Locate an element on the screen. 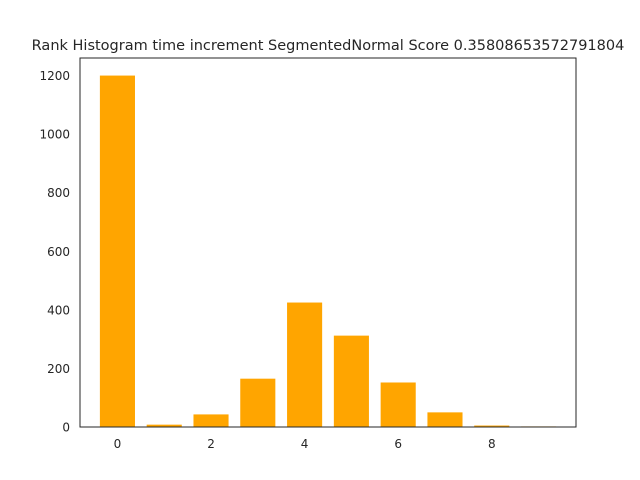 The height and width of the screenshot is (480, 640). x-tick-label: 8 is located at coordinates (492, 444).